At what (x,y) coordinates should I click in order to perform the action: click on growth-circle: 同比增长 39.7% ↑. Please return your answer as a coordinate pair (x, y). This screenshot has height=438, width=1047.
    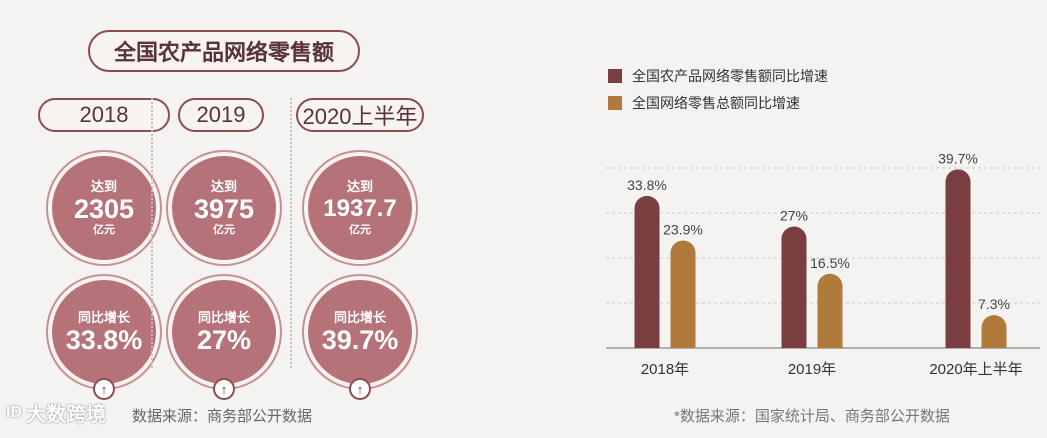
    Looking at the image, I should click on (360, 337).